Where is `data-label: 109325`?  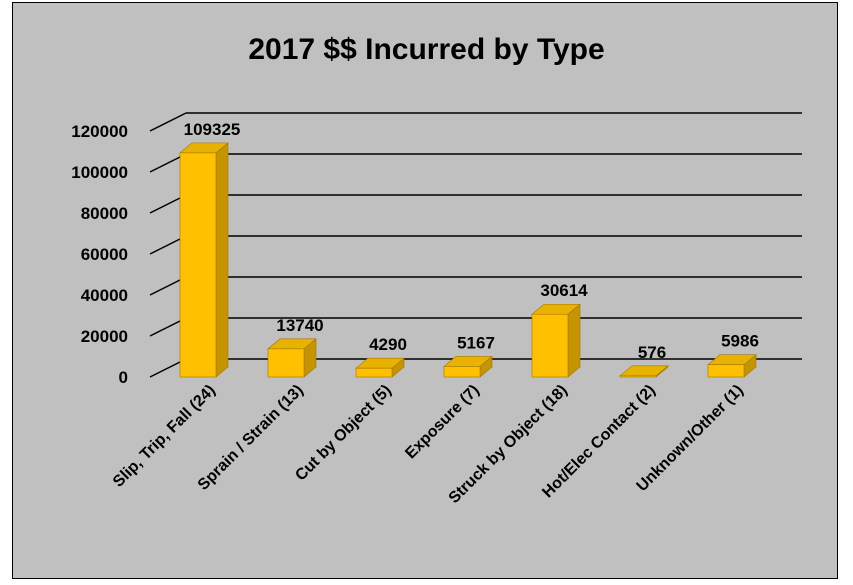 data-label: 109325 is located at coordinates (212, 129).